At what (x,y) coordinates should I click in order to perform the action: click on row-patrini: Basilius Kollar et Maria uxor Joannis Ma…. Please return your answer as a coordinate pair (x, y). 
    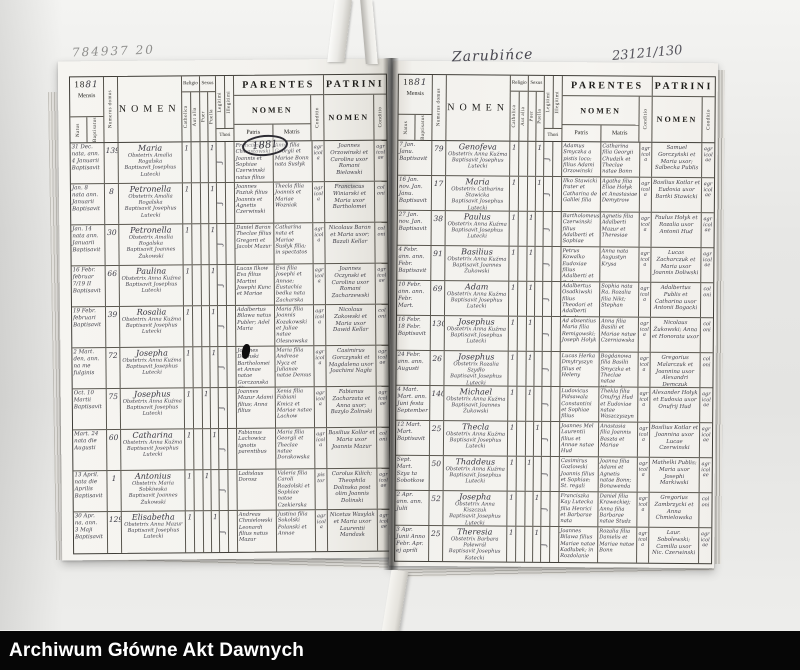
    Looking at the image, I should click on (352, 448).